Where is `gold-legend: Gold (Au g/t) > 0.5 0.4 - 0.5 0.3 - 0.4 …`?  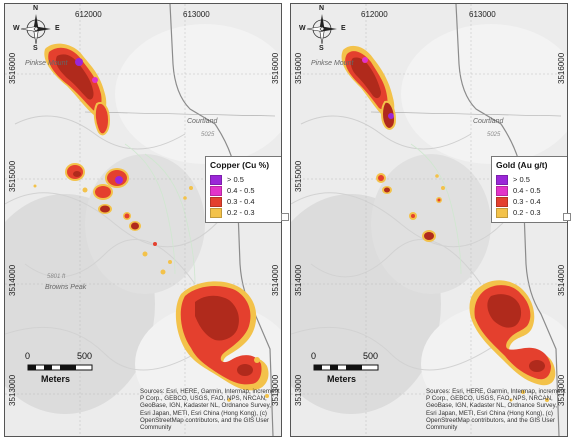 gold-legend: Gold (Au g/t) > 0.5 0.4 - 0.5 0.3 - 0.4 … is located at coordinates (529, 189).